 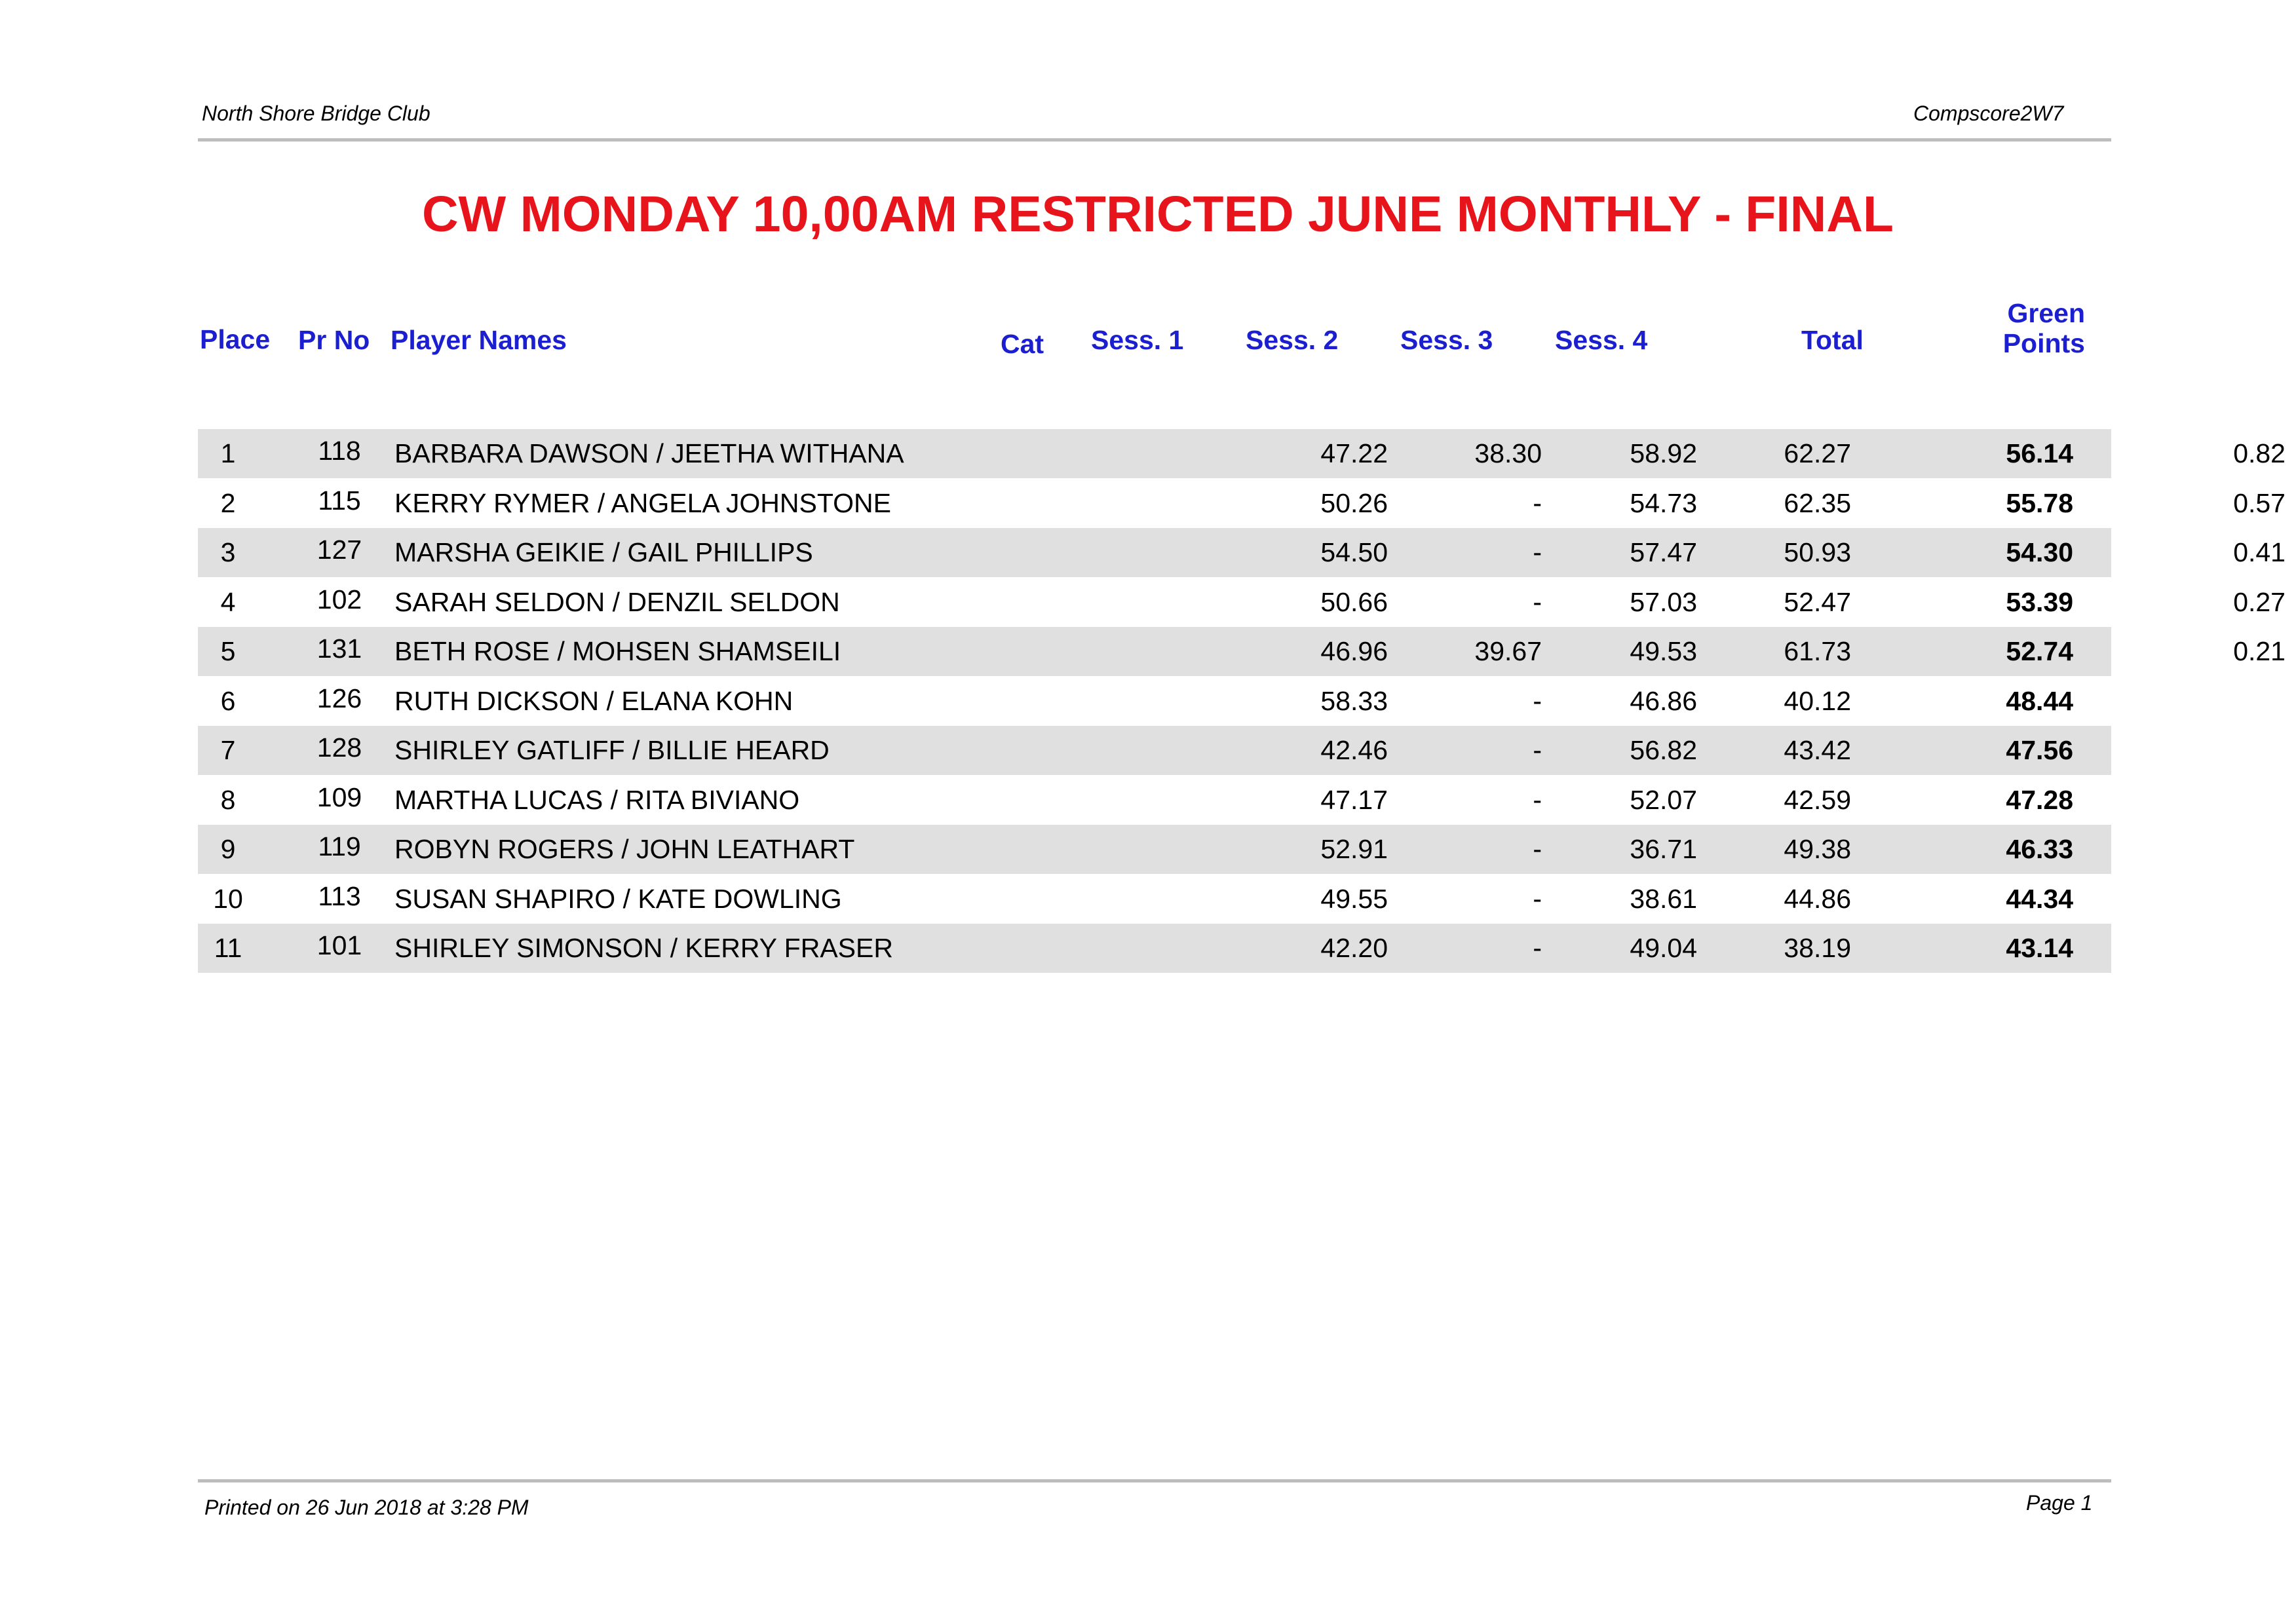 I want to click on session-1-cell: 47.22, so click(x=1354, y=453).